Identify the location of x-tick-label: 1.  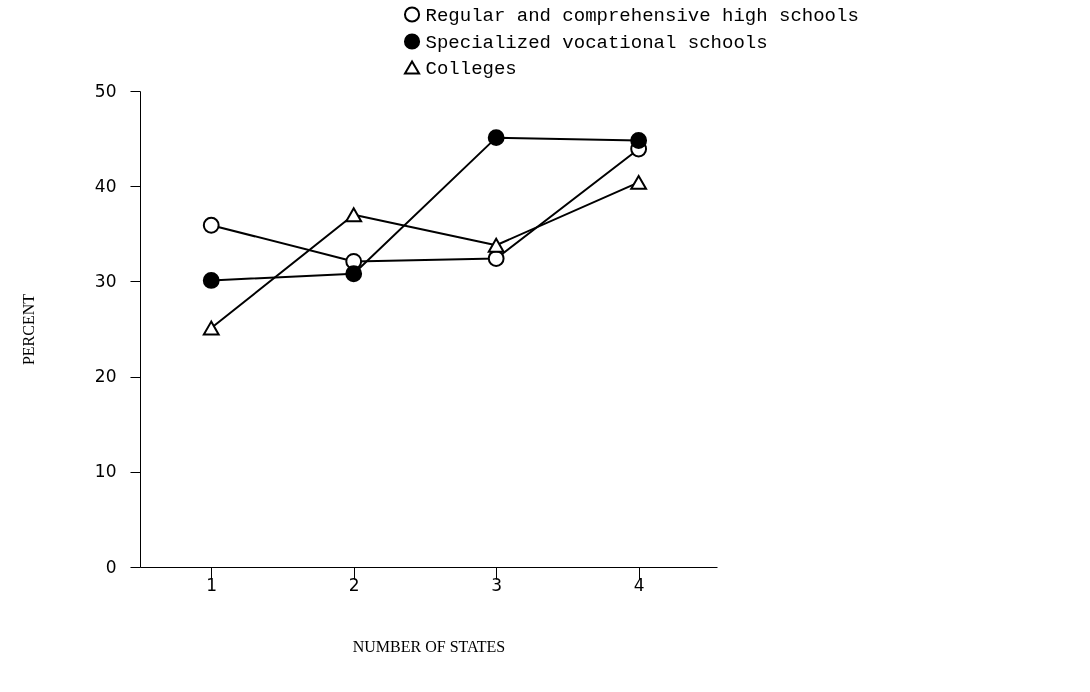
(212, 584).